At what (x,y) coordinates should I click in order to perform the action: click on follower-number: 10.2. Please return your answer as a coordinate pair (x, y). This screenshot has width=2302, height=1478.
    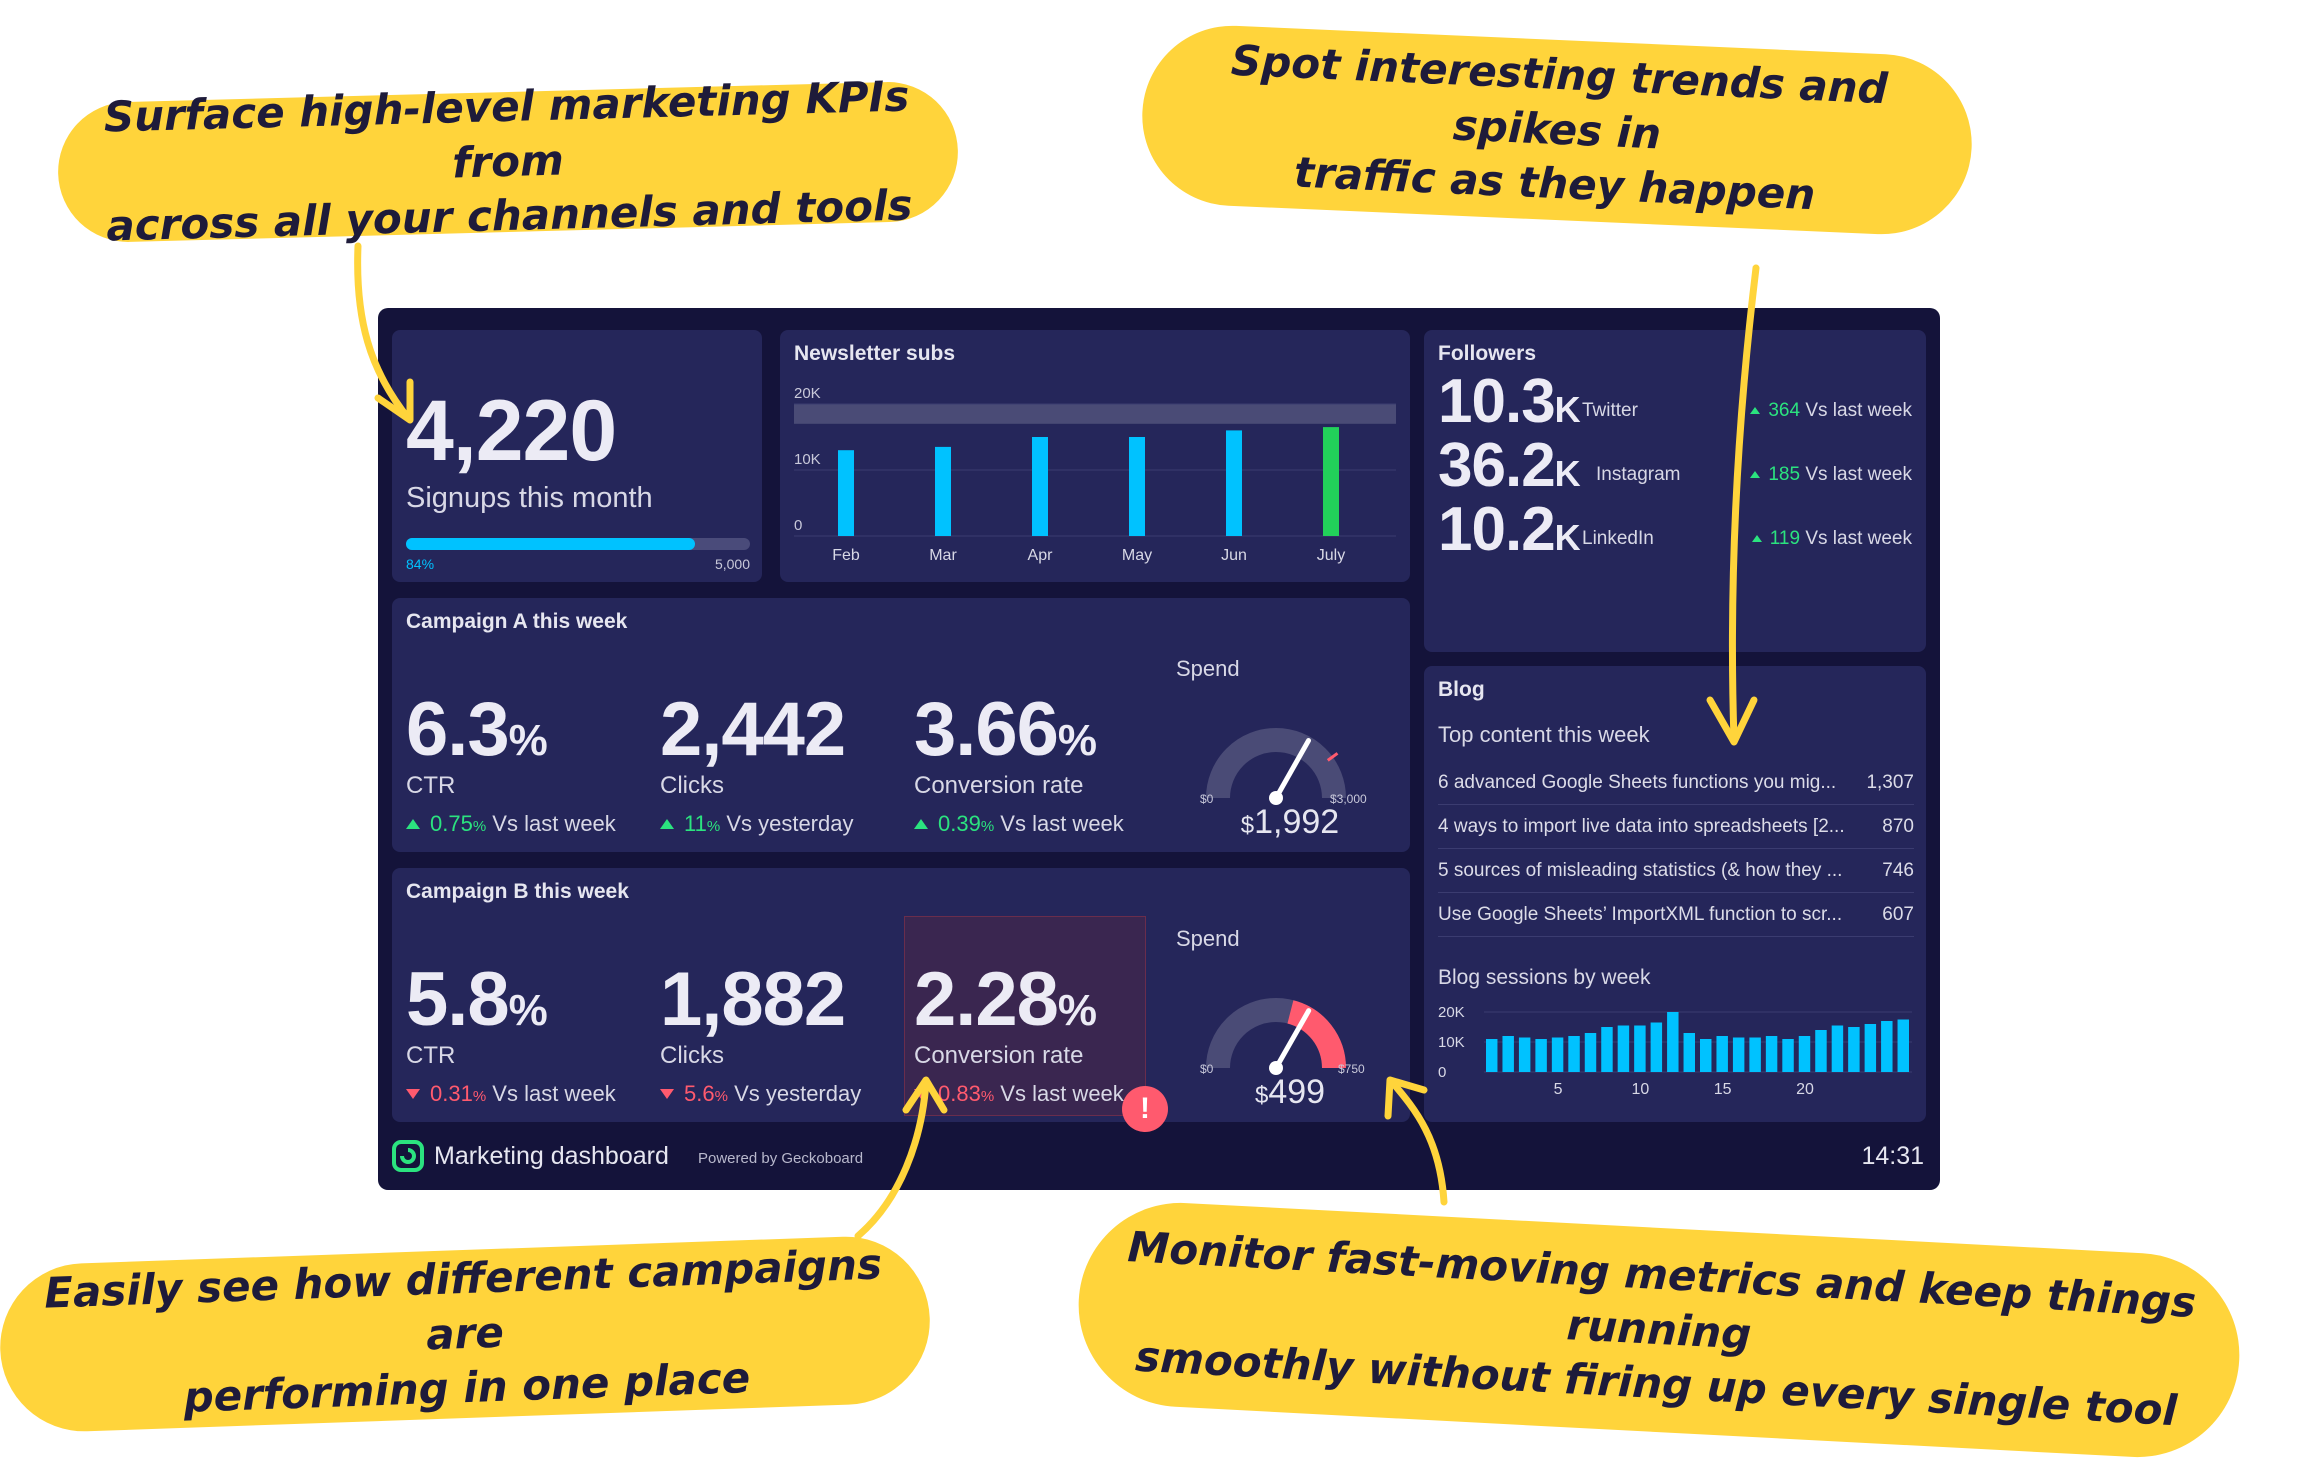
    Looking at the image, I should click on (1497, 529).